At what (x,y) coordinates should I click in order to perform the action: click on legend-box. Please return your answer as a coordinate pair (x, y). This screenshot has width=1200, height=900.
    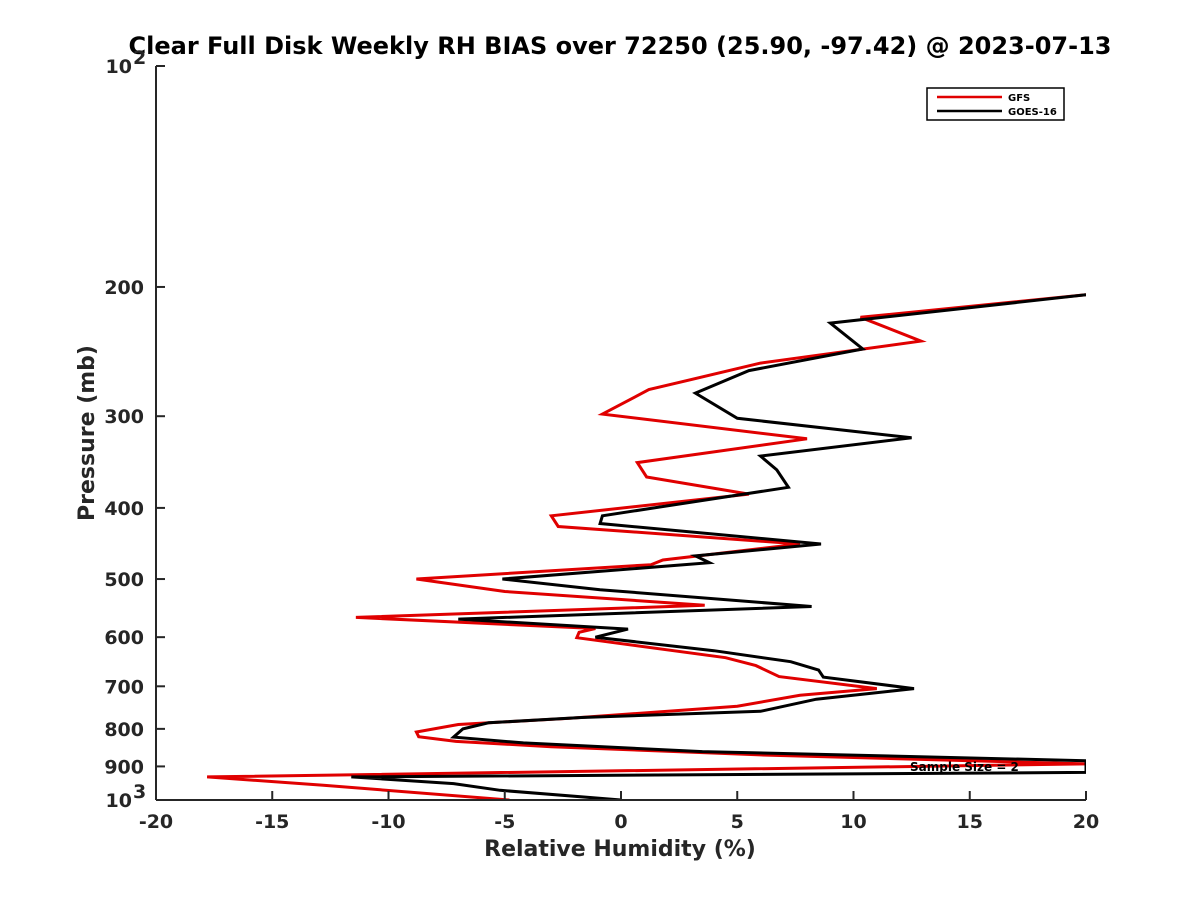
    Looking at the image, I should click on (995, 104).